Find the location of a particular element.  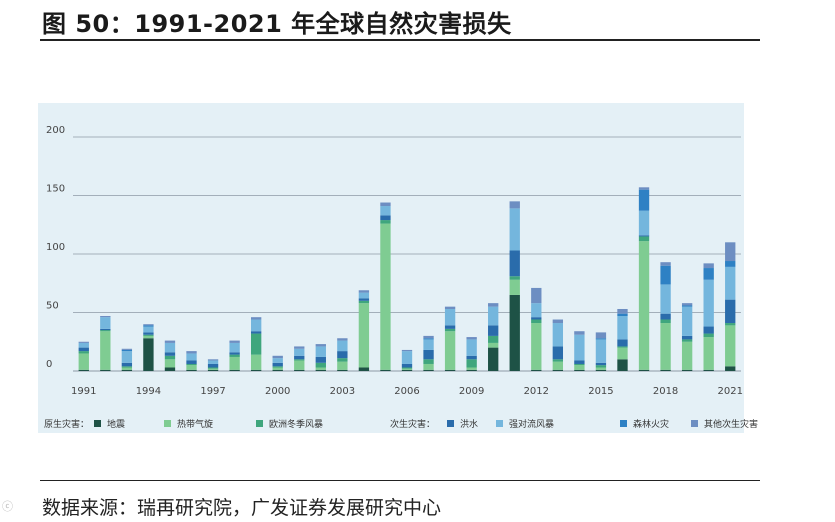

bar-2019-wildfire is located at coordinates (687, 306).